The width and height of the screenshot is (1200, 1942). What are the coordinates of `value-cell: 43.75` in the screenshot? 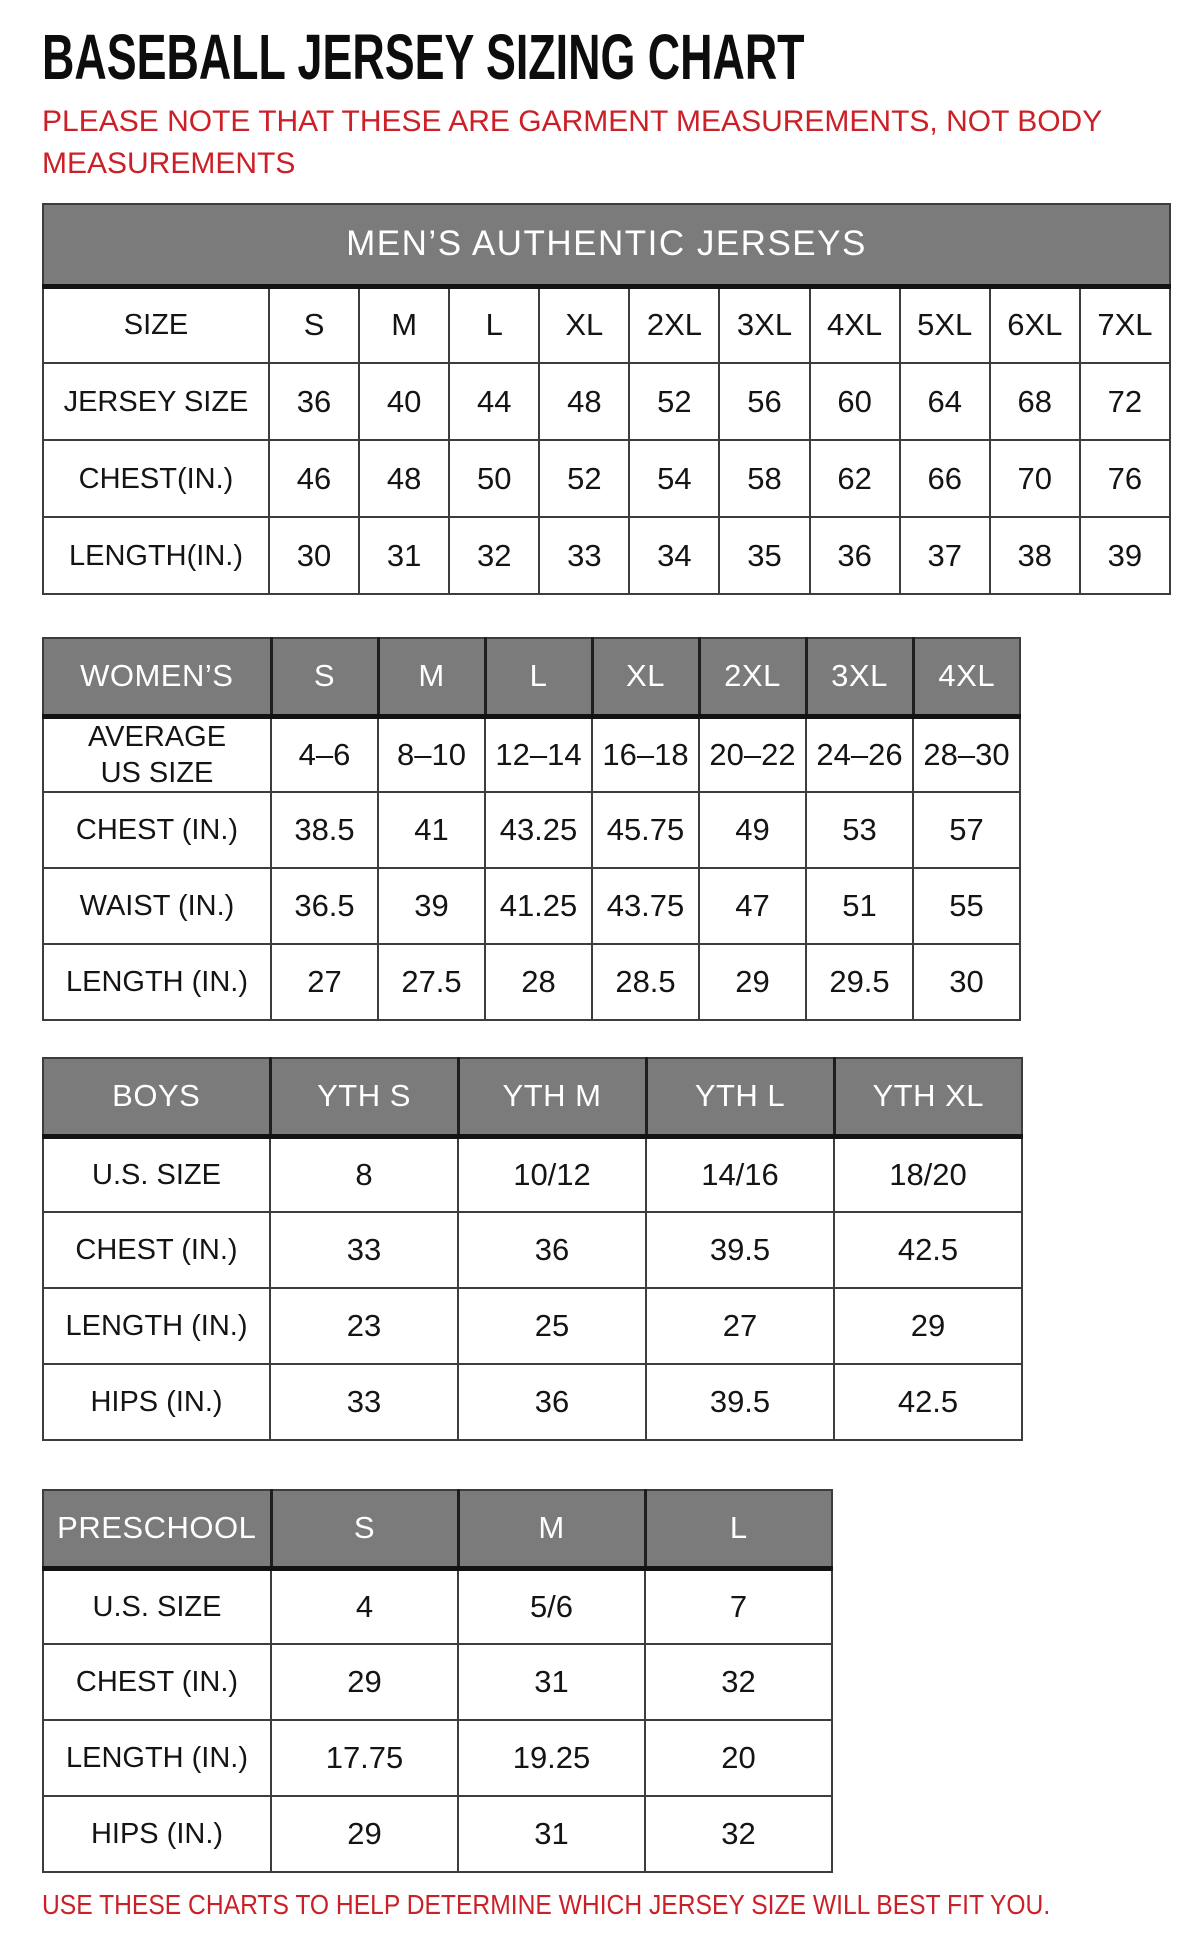 It's located at (645, 906).